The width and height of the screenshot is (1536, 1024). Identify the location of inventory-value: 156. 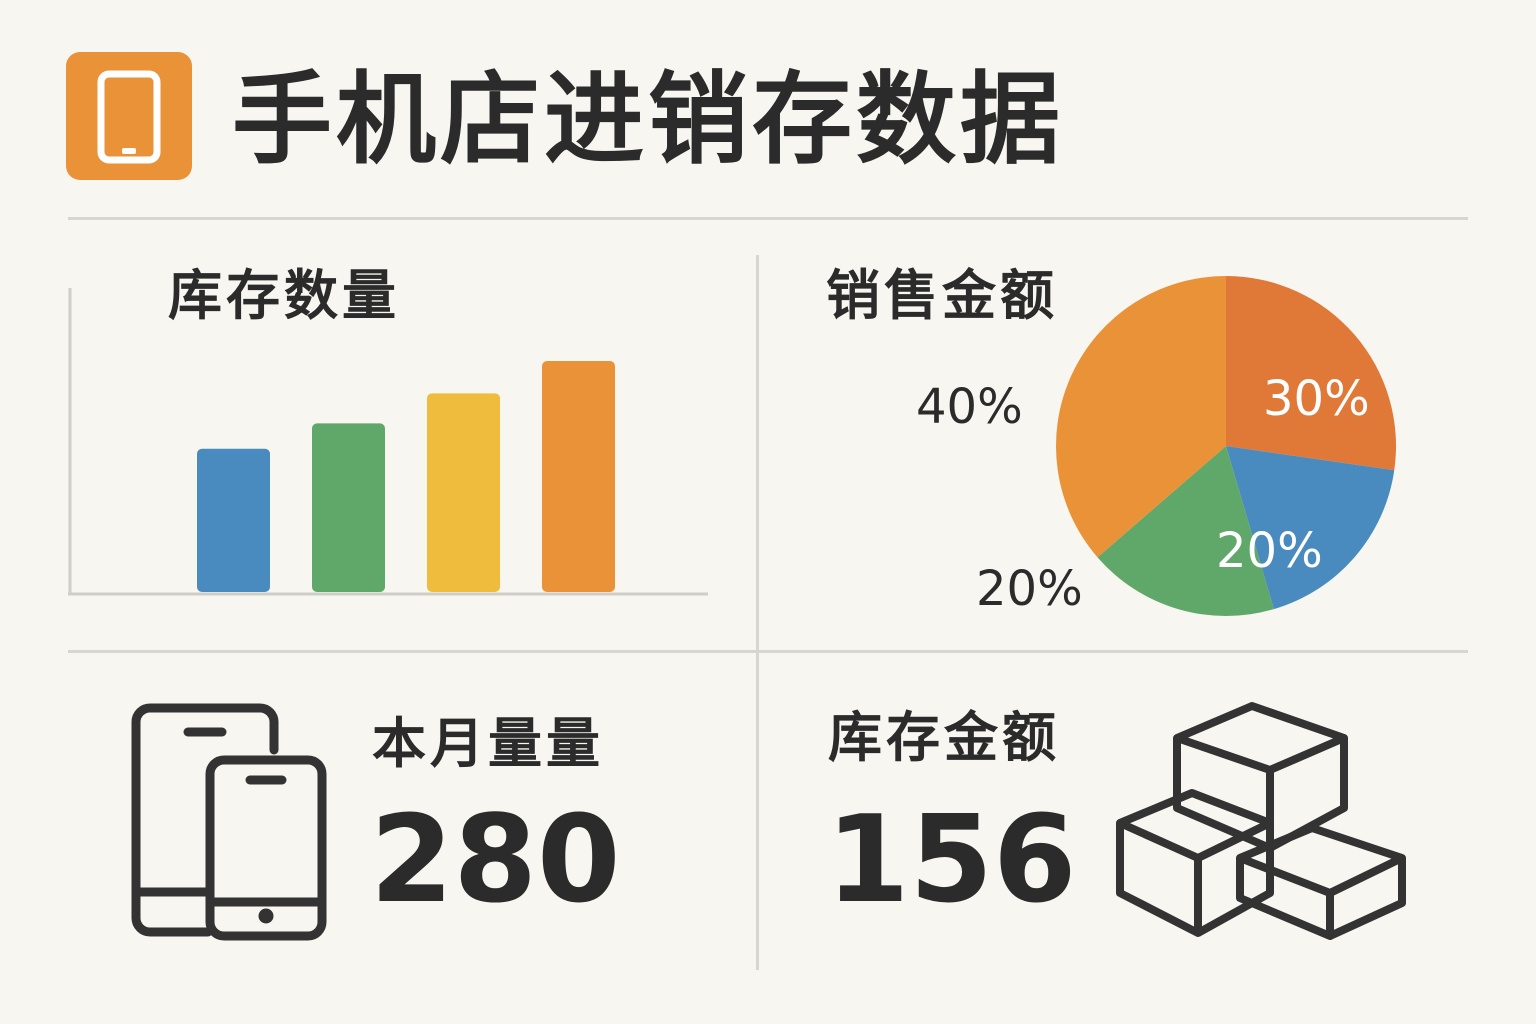
(951, 860).